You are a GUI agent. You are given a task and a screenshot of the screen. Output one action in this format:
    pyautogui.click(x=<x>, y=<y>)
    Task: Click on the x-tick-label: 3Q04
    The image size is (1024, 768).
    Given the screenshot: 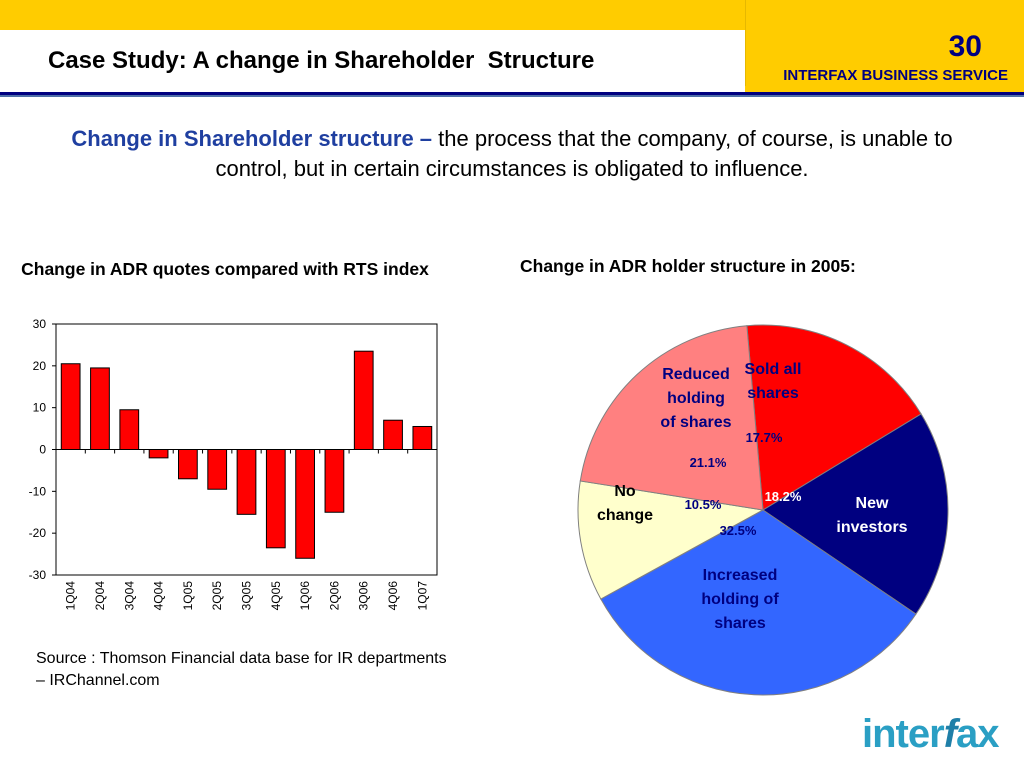 What is the action you would take?
    pyautogui.click(x=129, y=596)
    